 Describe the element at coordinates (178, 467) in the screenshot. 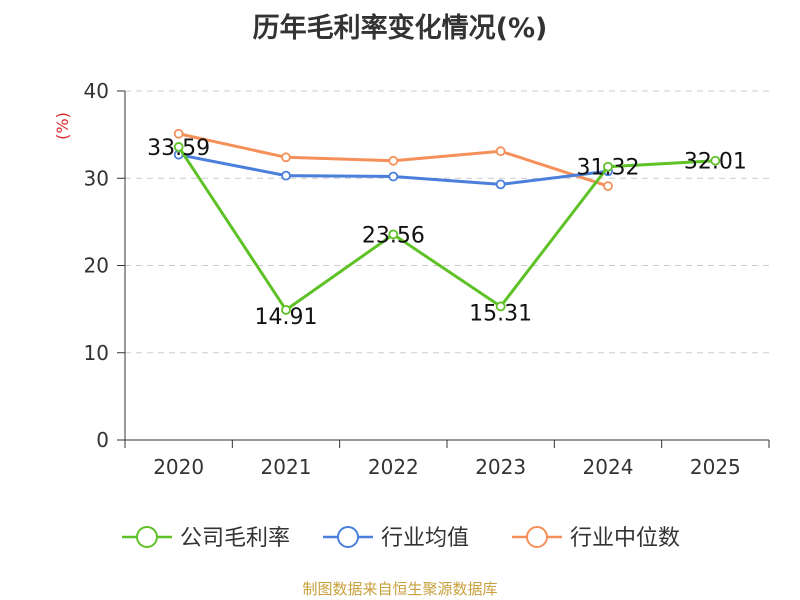

I see `x-tick-label: 2020` at that location.